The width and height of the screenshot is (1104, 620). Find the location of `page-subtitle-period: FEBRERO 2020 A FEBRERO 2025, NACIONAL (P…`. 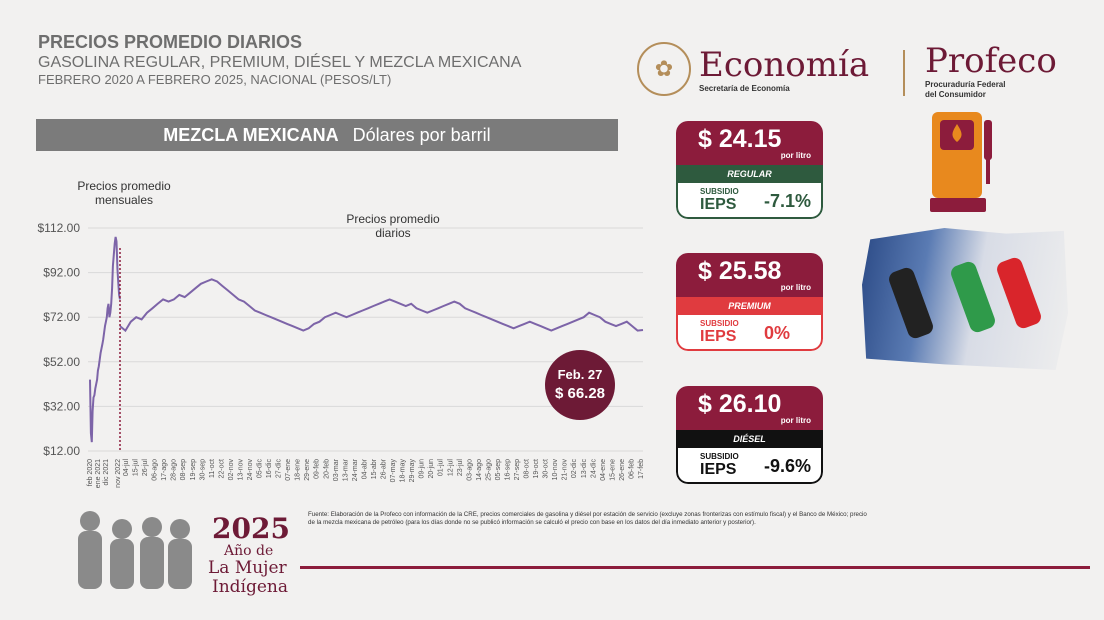

page-subtitle-period: FEBRERO 2020 A FEBRERO 2025, NACIONAL (P… is located at coordinates (215, 79).